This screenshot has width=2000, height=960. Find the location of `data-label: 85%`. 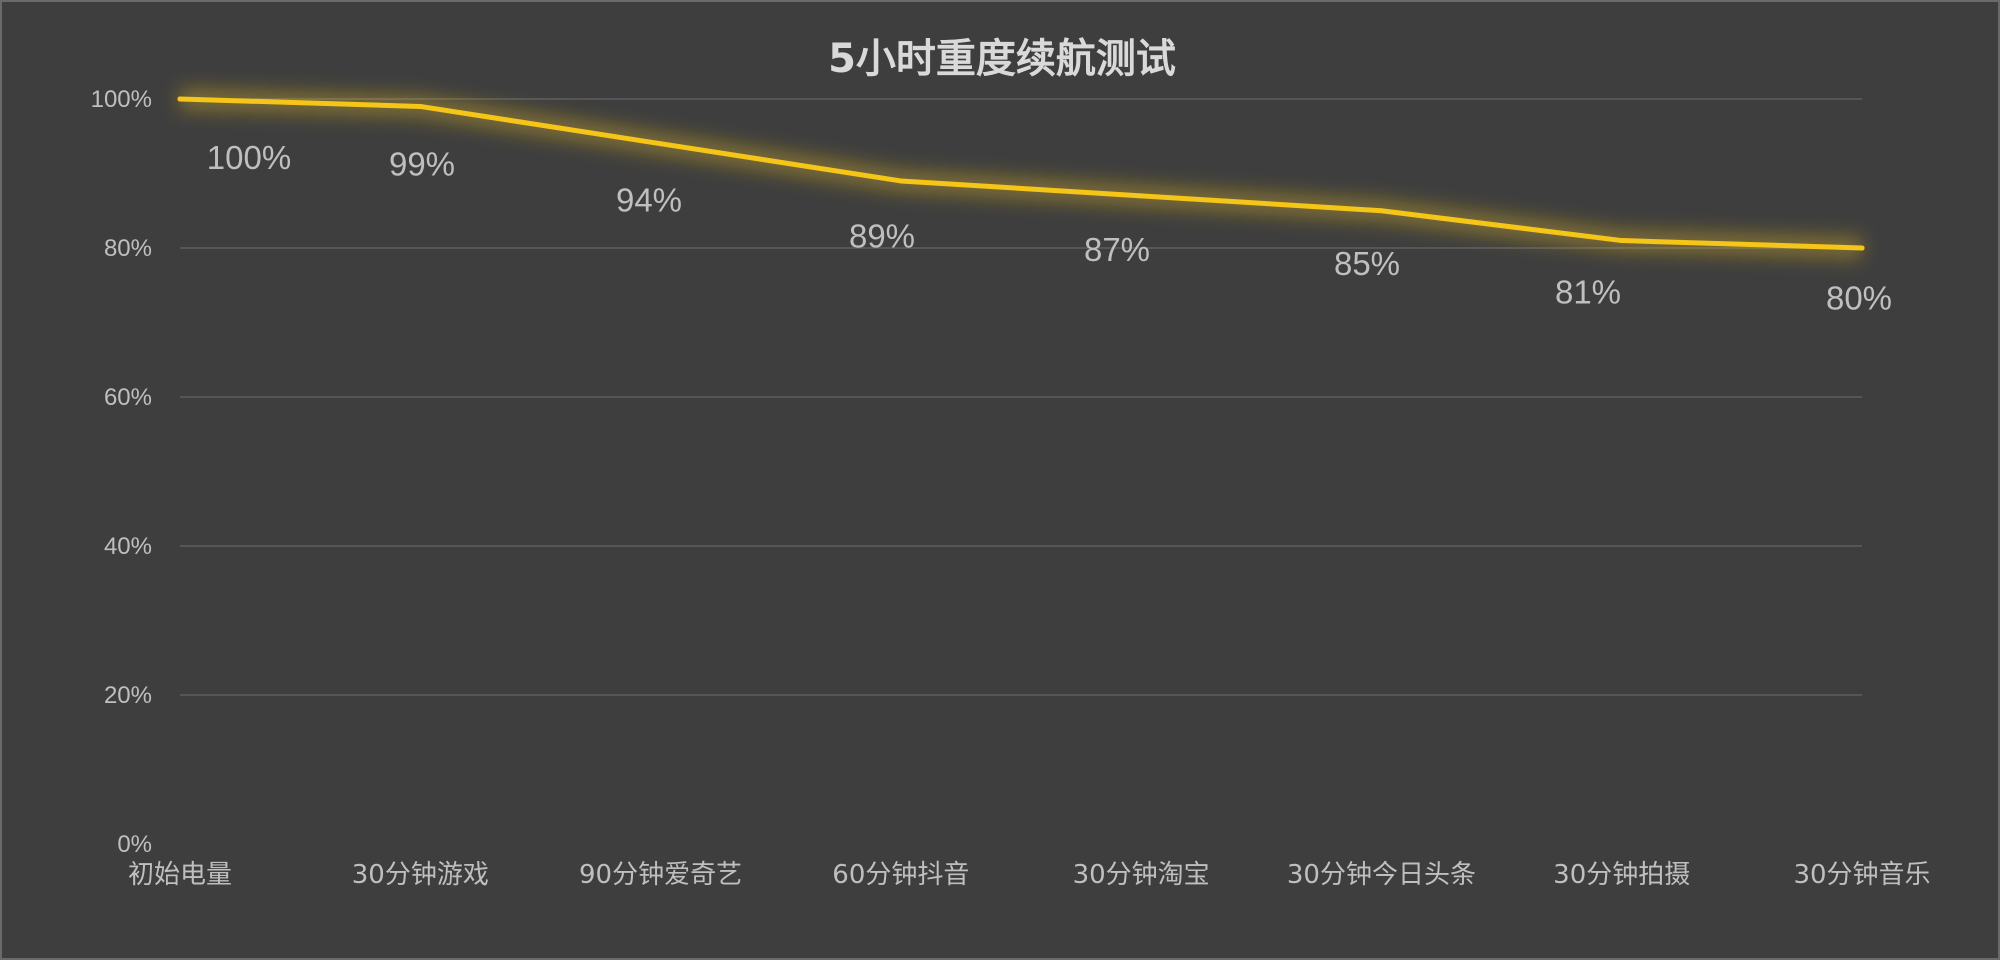

data-label: 85% is located at coordinates (1367, 263).